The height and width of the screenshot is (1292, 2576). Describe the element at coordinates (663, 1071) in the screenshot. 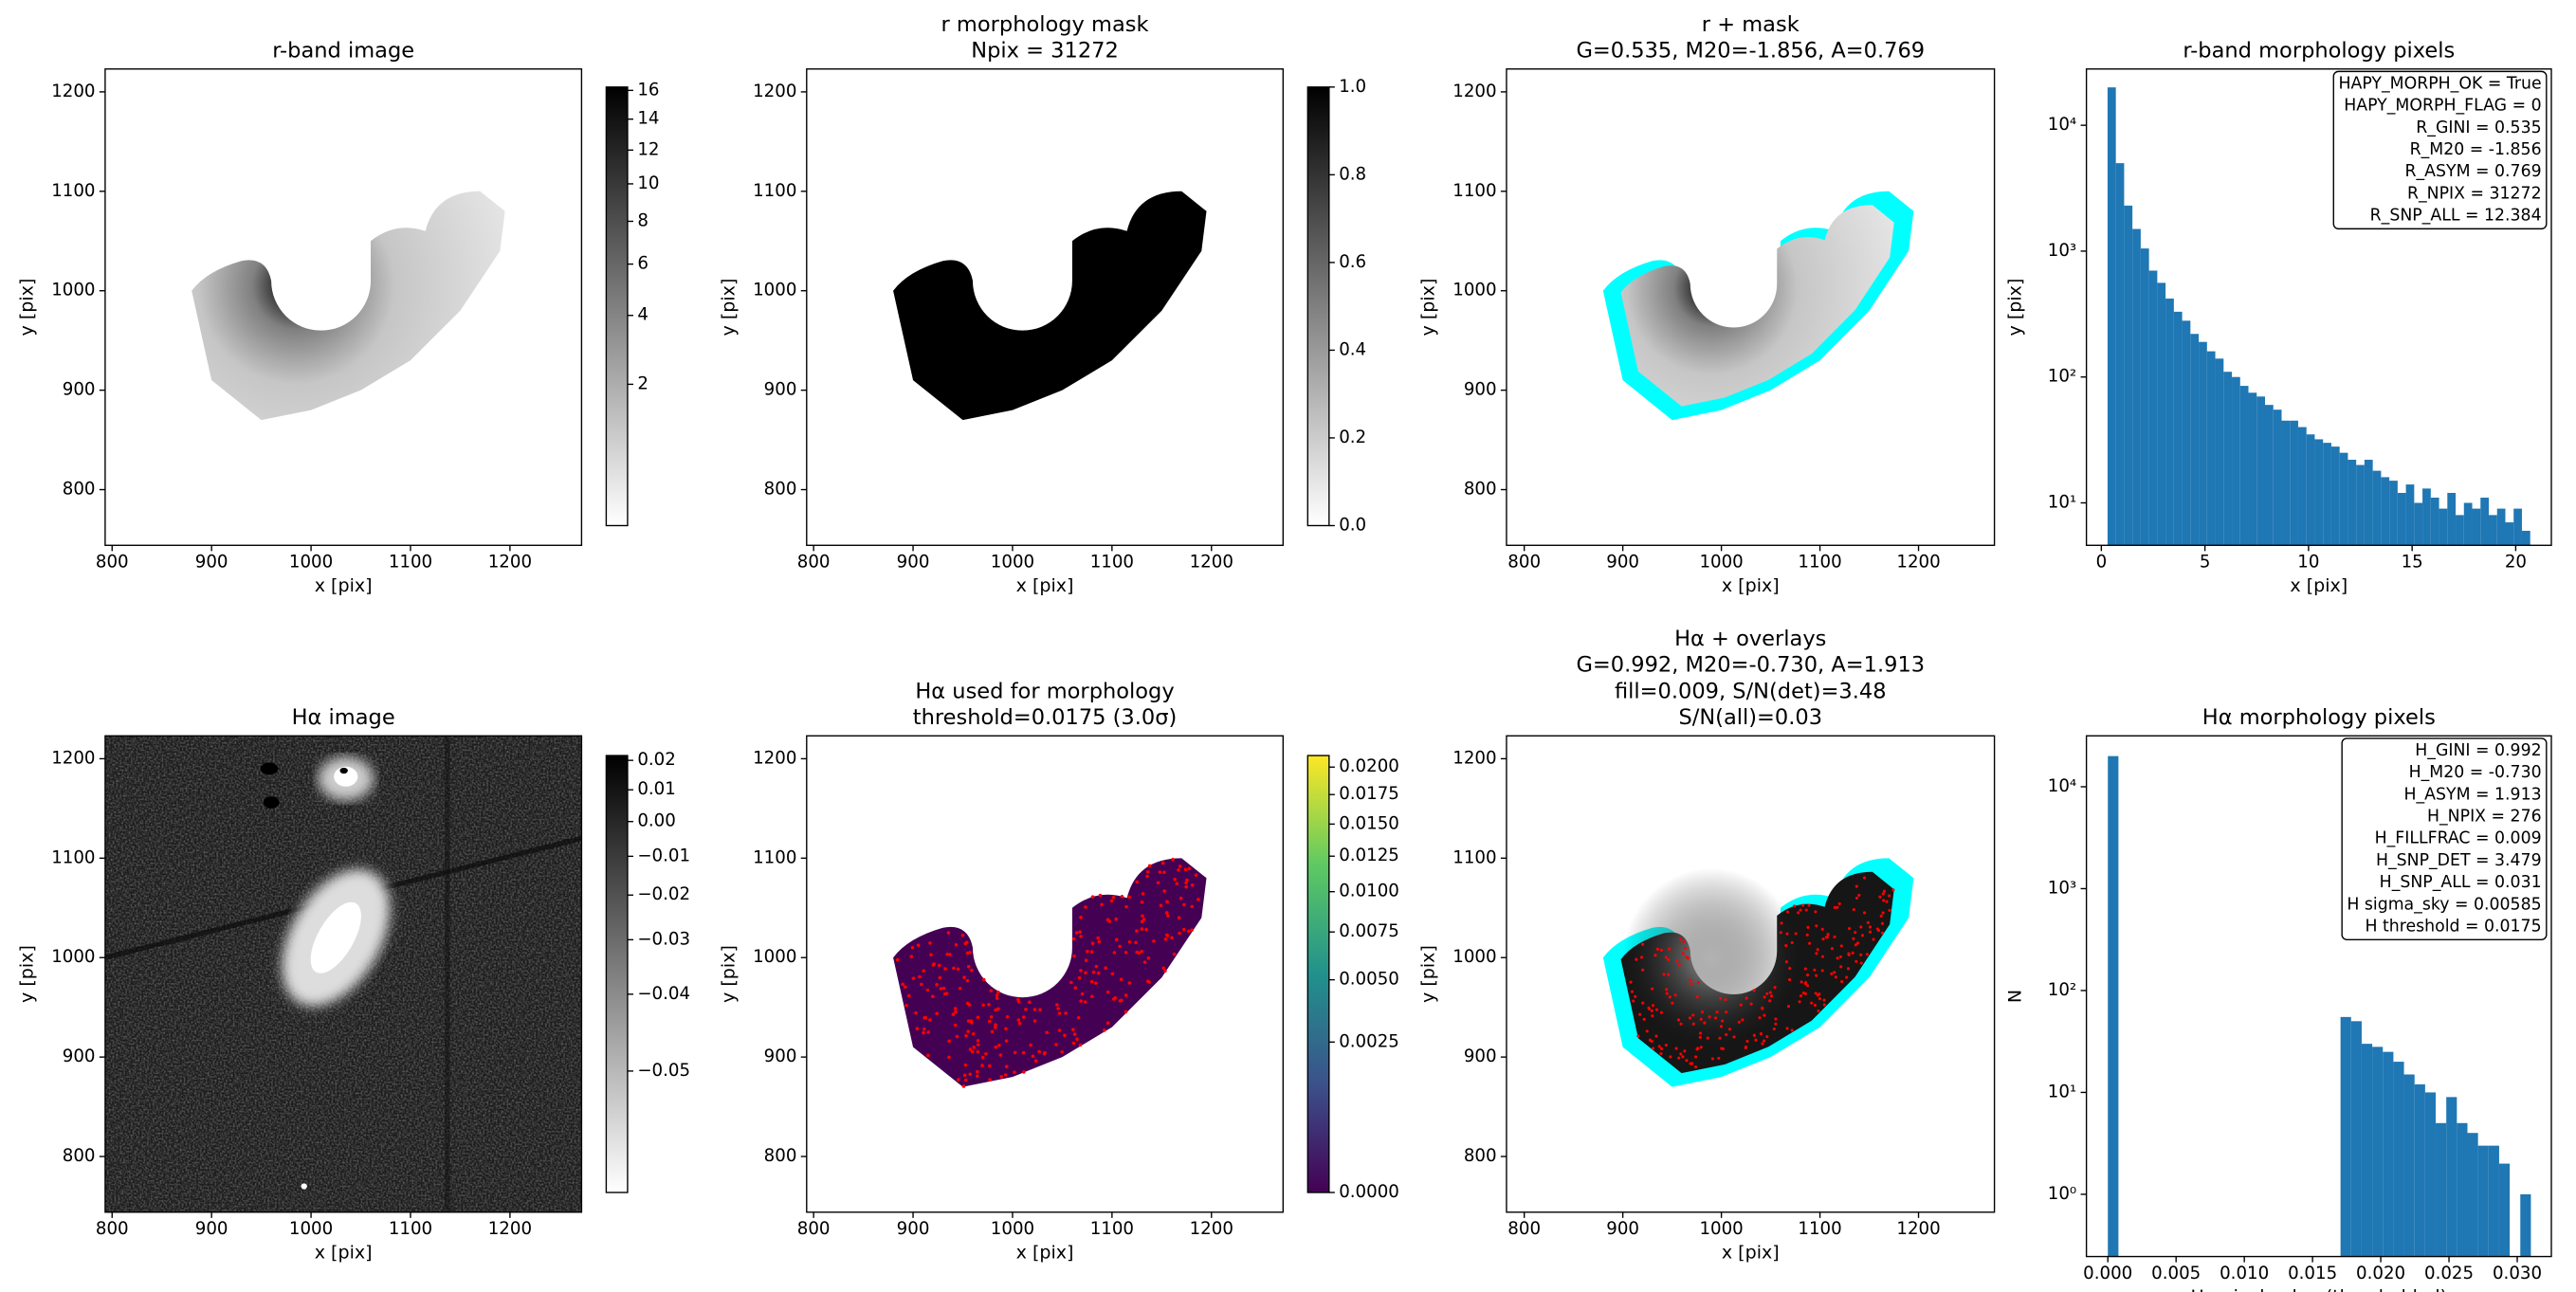

I see `colorbar-tick-label: −0.05` at that location.